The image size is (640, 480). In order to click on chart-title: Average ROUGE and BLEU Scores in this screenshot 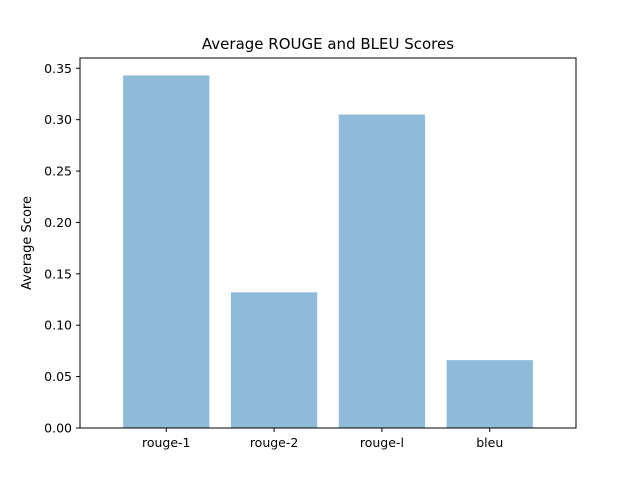, I will do `click(328, 44)`.